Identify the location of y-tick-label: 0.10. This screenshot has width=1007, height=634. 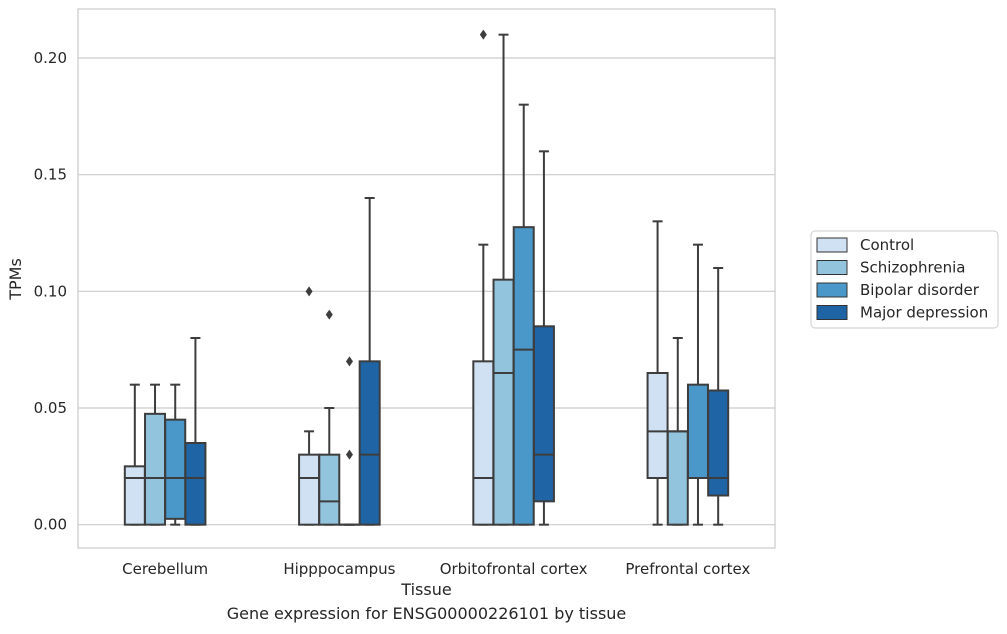
(50, 291).